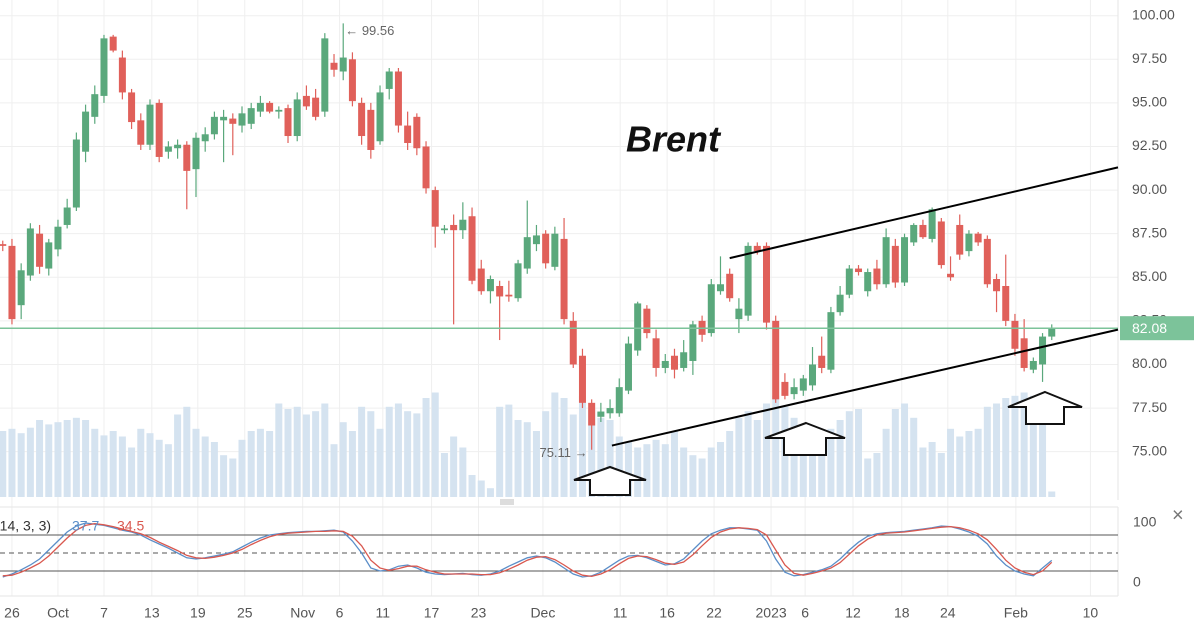 The image size is (1195, 636). Describe the element at coordinates (152, 613) in the screenshot. I see `x-tick-label: 13` at that location.